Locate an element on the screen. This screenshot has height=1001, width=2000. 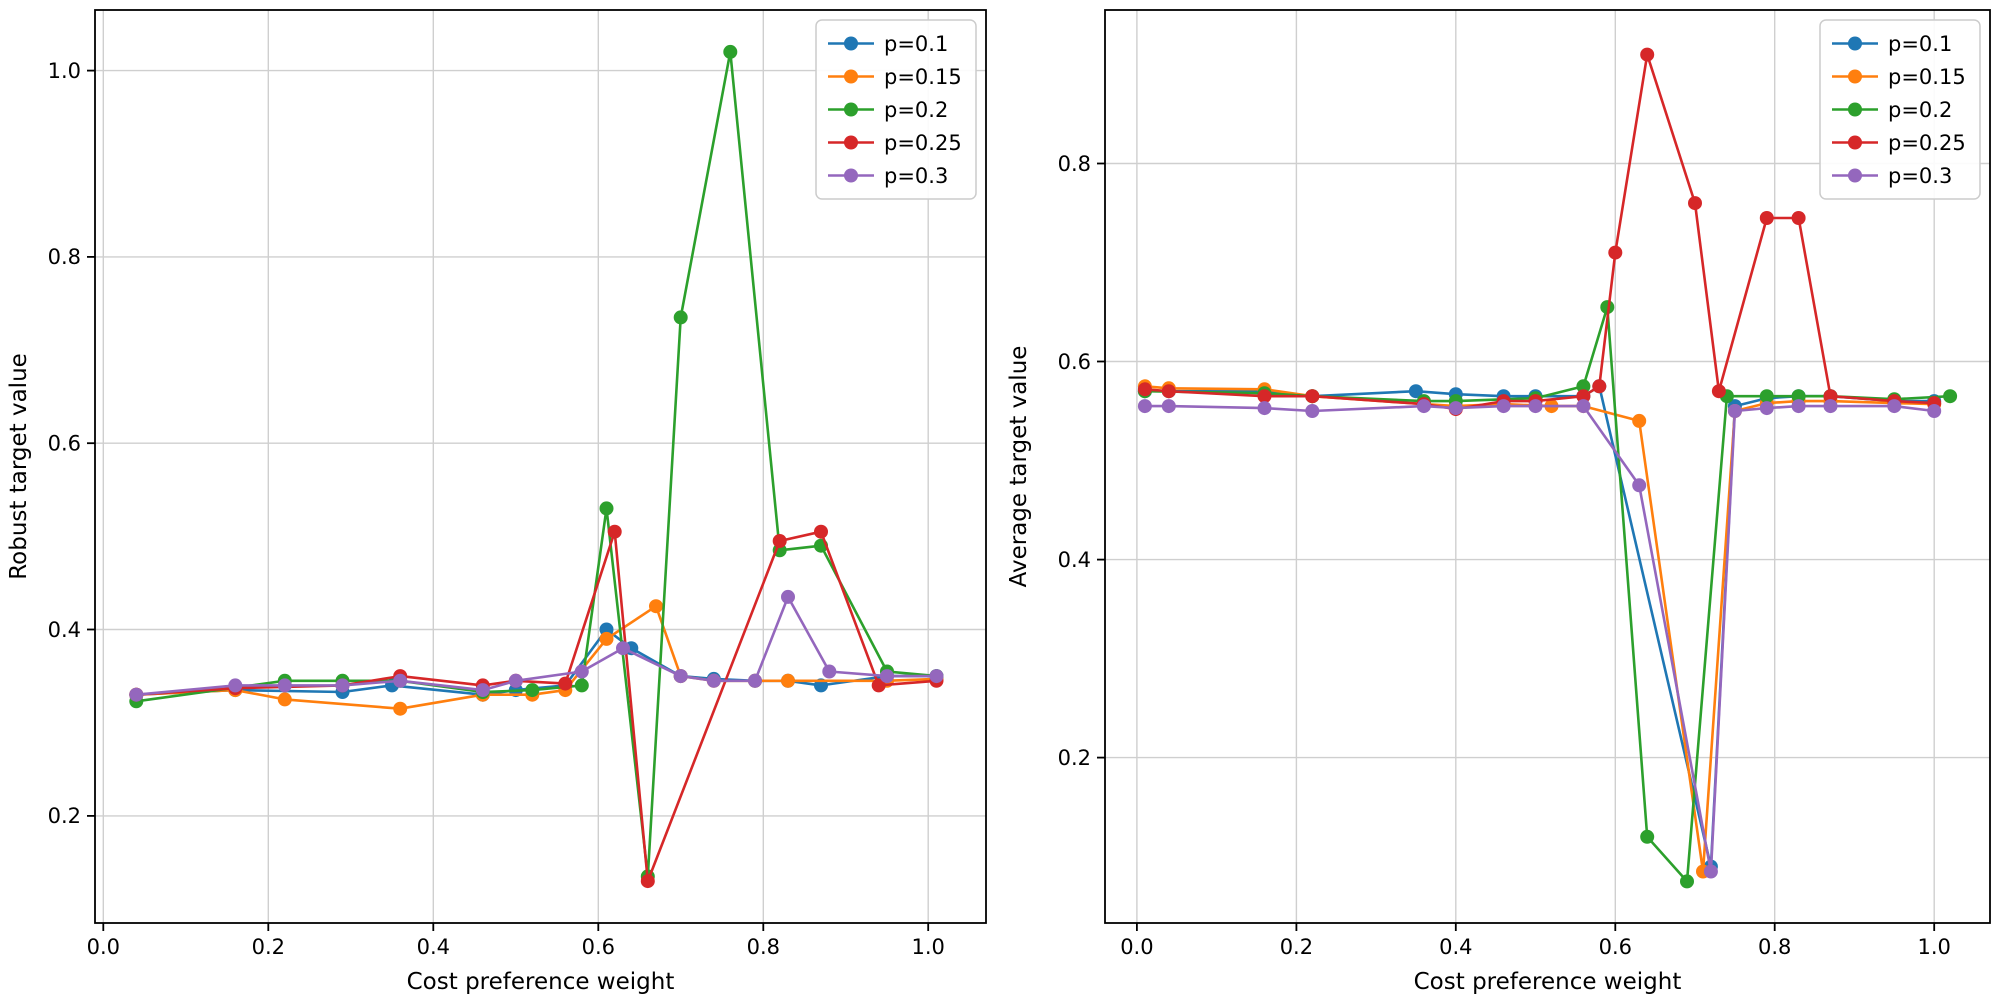
y-tick-label: 1.0 is located at coordinates (64, 71).